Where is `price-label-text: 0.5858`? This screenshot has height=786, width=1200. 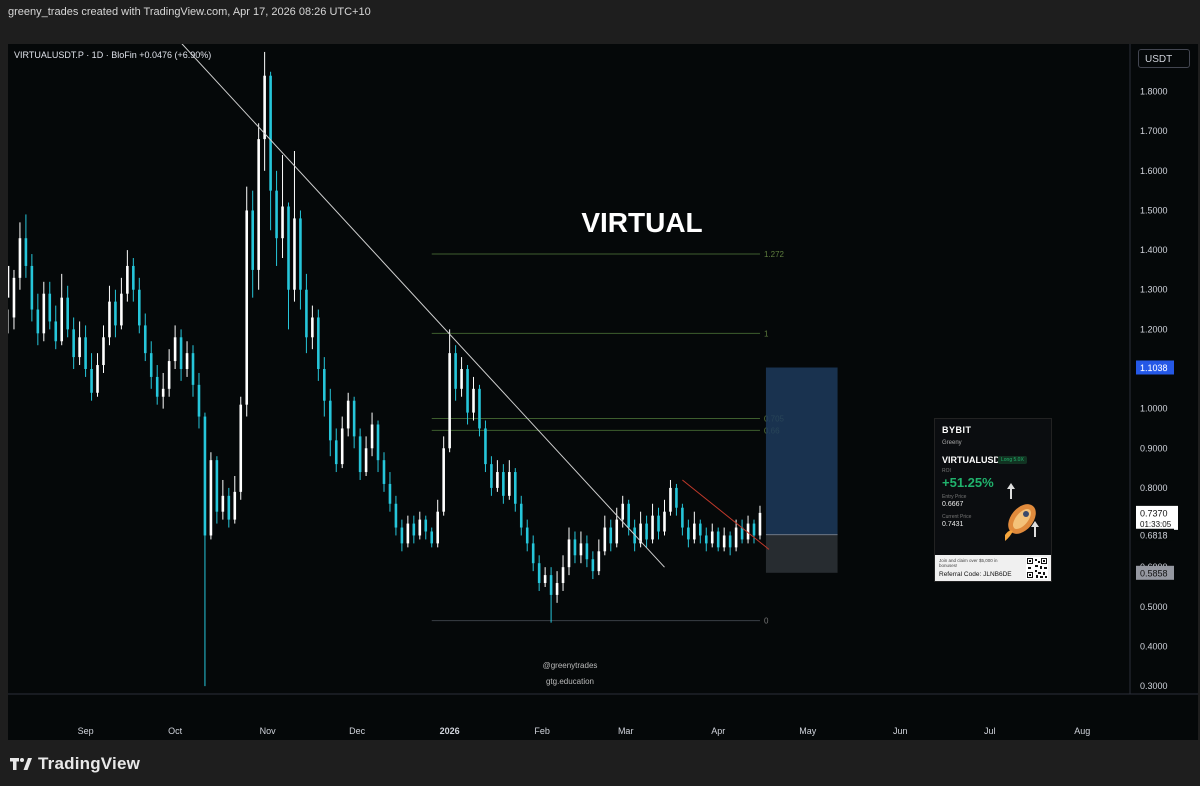
price-label-text: 0.5858 is located at coordinates (1154, 573).